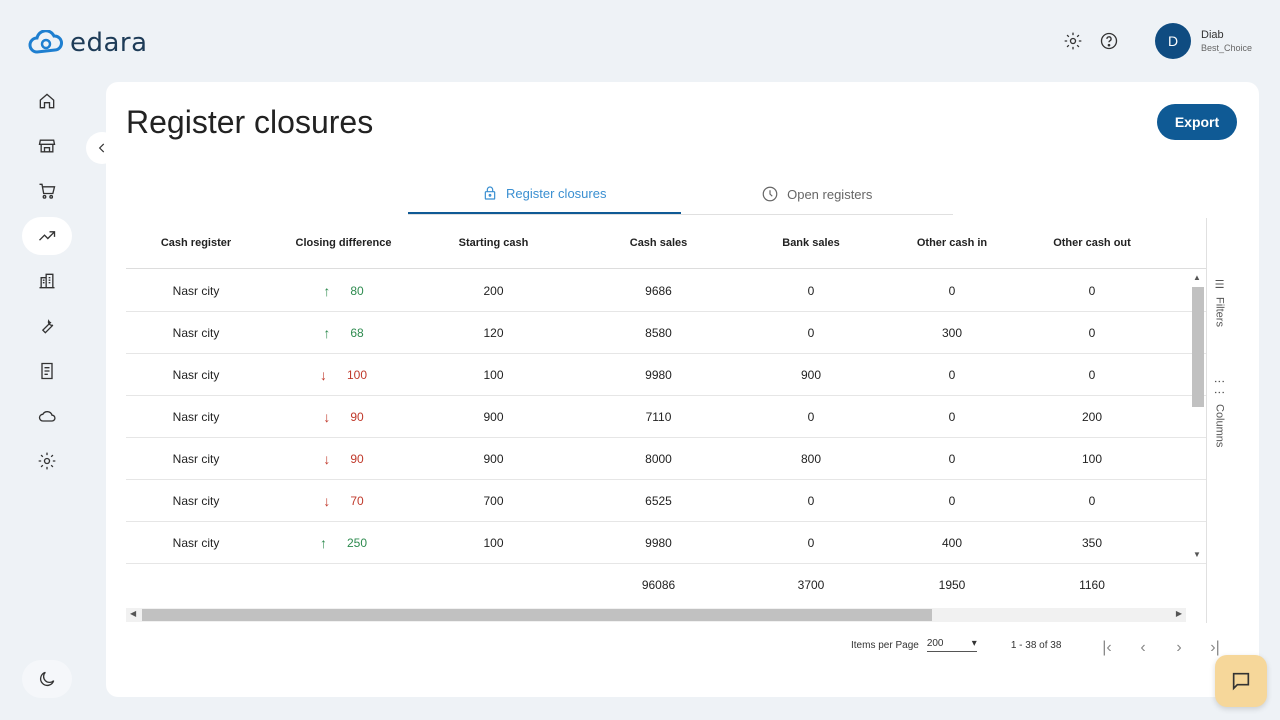  Describe the element at coordinates (343, 501) in the screenshot. I see `closing-difference-cell: ↓ 70` at that location.